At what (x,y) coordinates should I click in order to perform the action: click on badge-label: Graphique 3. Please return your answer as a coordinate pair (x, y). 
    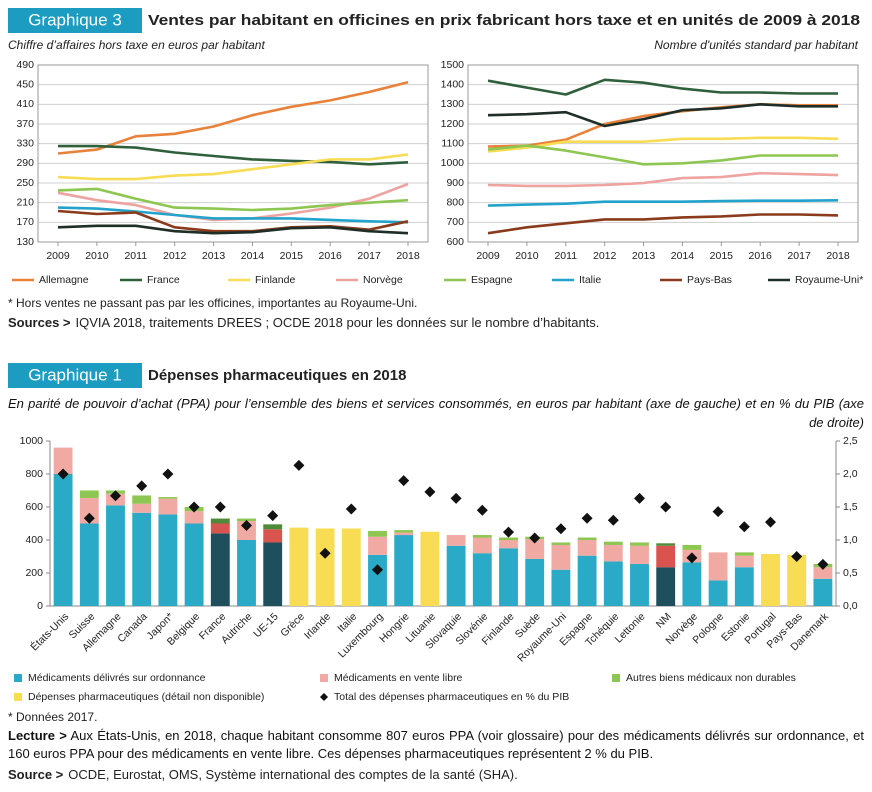
    Looking at the image, I should click on (75, 19).